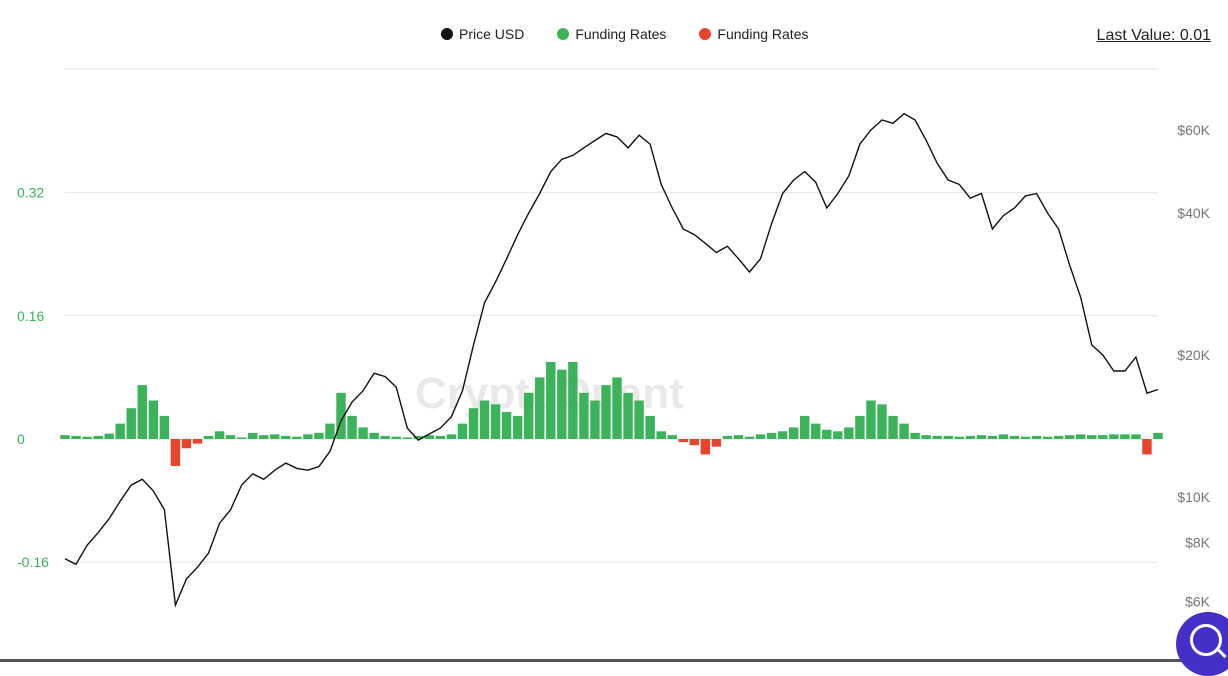 The width and height of the screenshot is (1228, 676). I want to click on help-chat-button, so click(1202, 644).